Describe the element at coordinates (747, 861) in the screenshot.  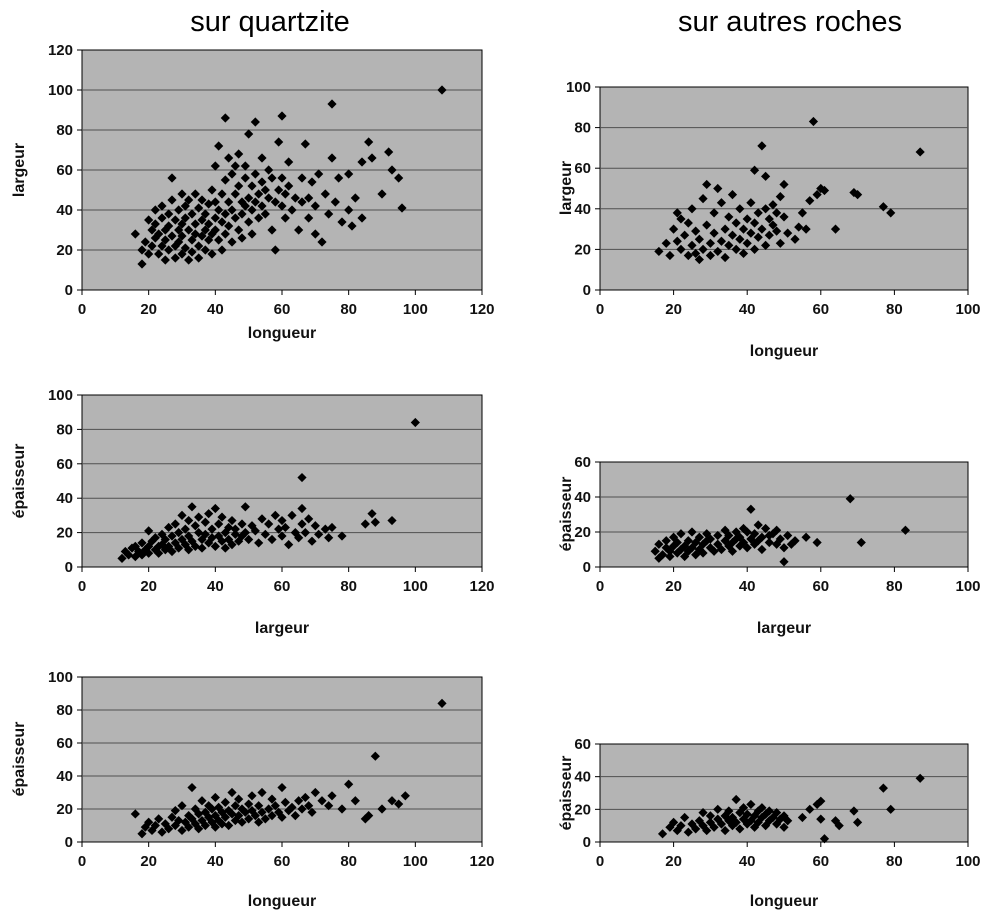
I see `x-tick-label: 40` at that location.